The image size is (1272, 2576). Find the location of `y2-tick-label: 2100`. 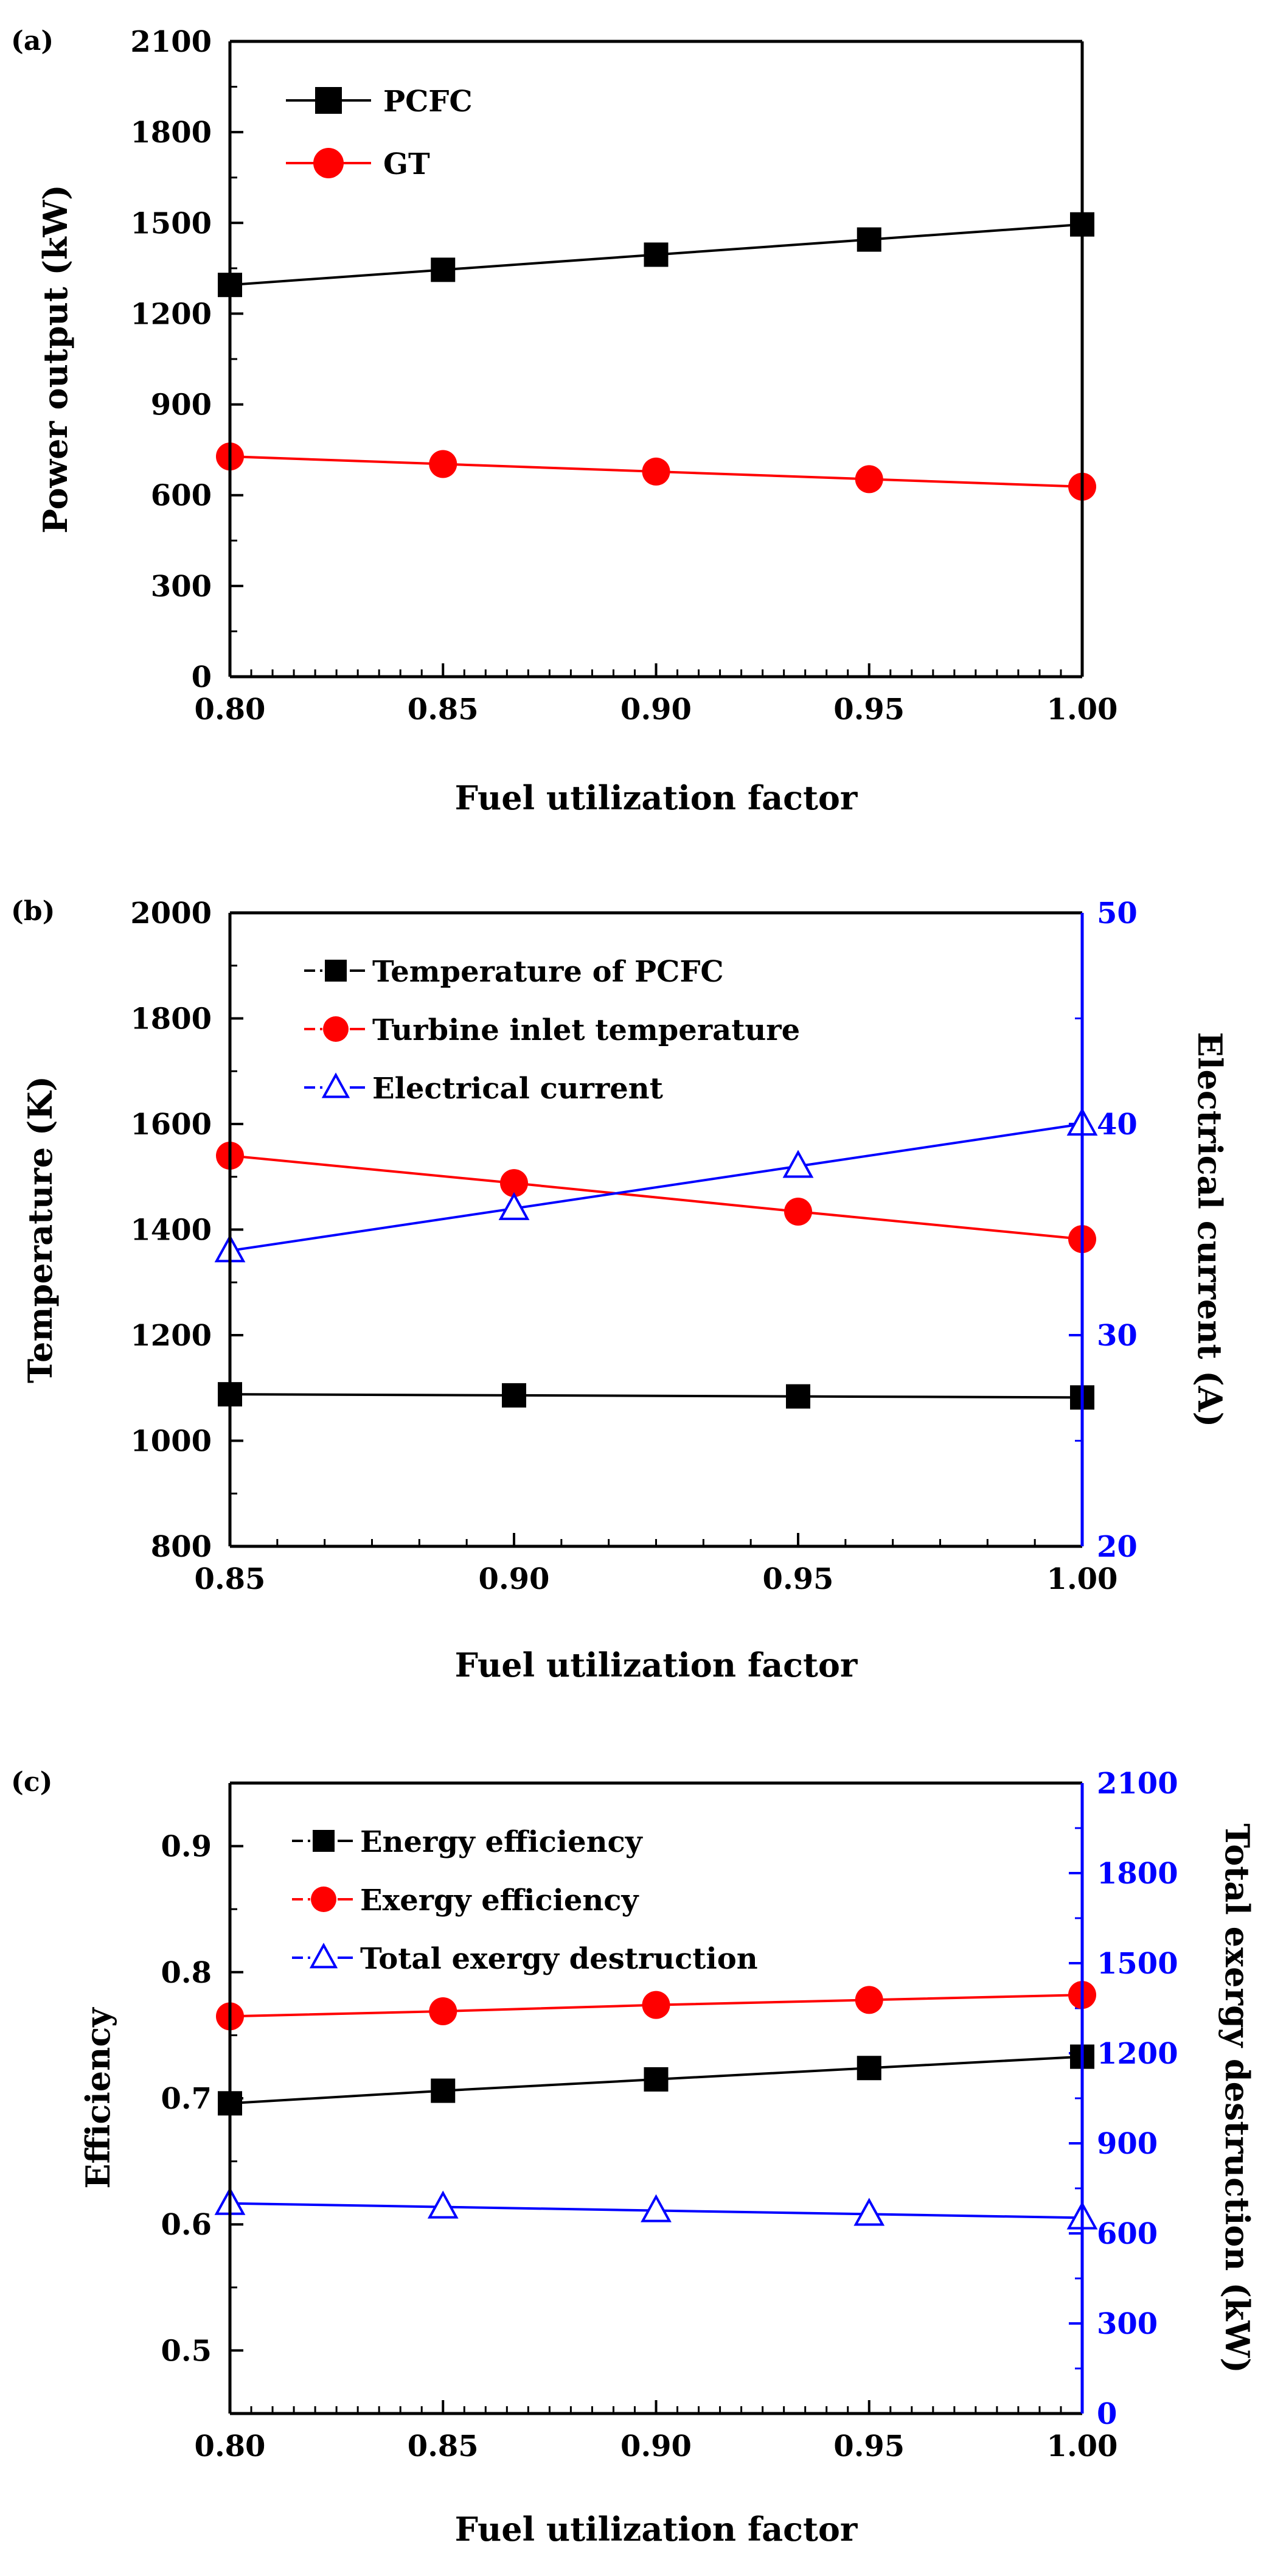

y2-tick-label: 2100 is located at coordinates (1137, 1784).